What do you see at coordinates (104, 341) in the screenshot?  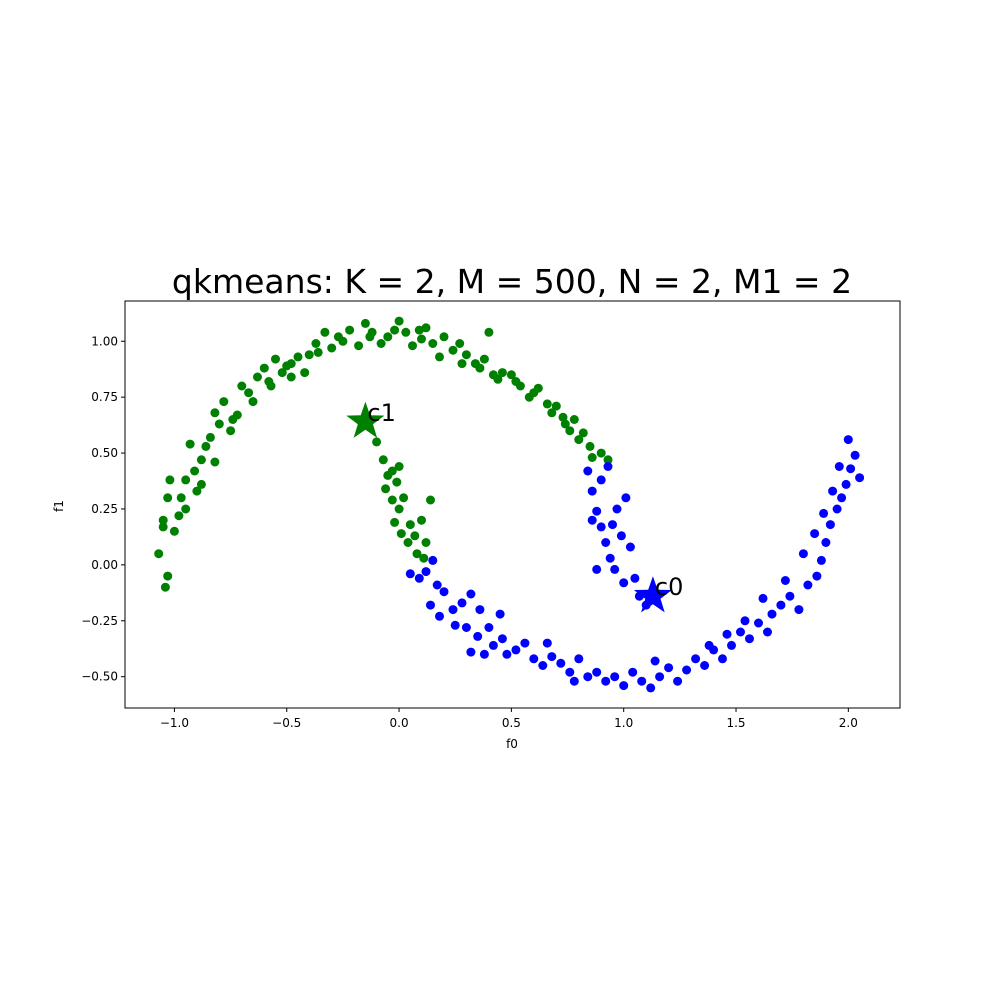 I see `y-tick-label: 1.00` at bounding box center [104, 341].